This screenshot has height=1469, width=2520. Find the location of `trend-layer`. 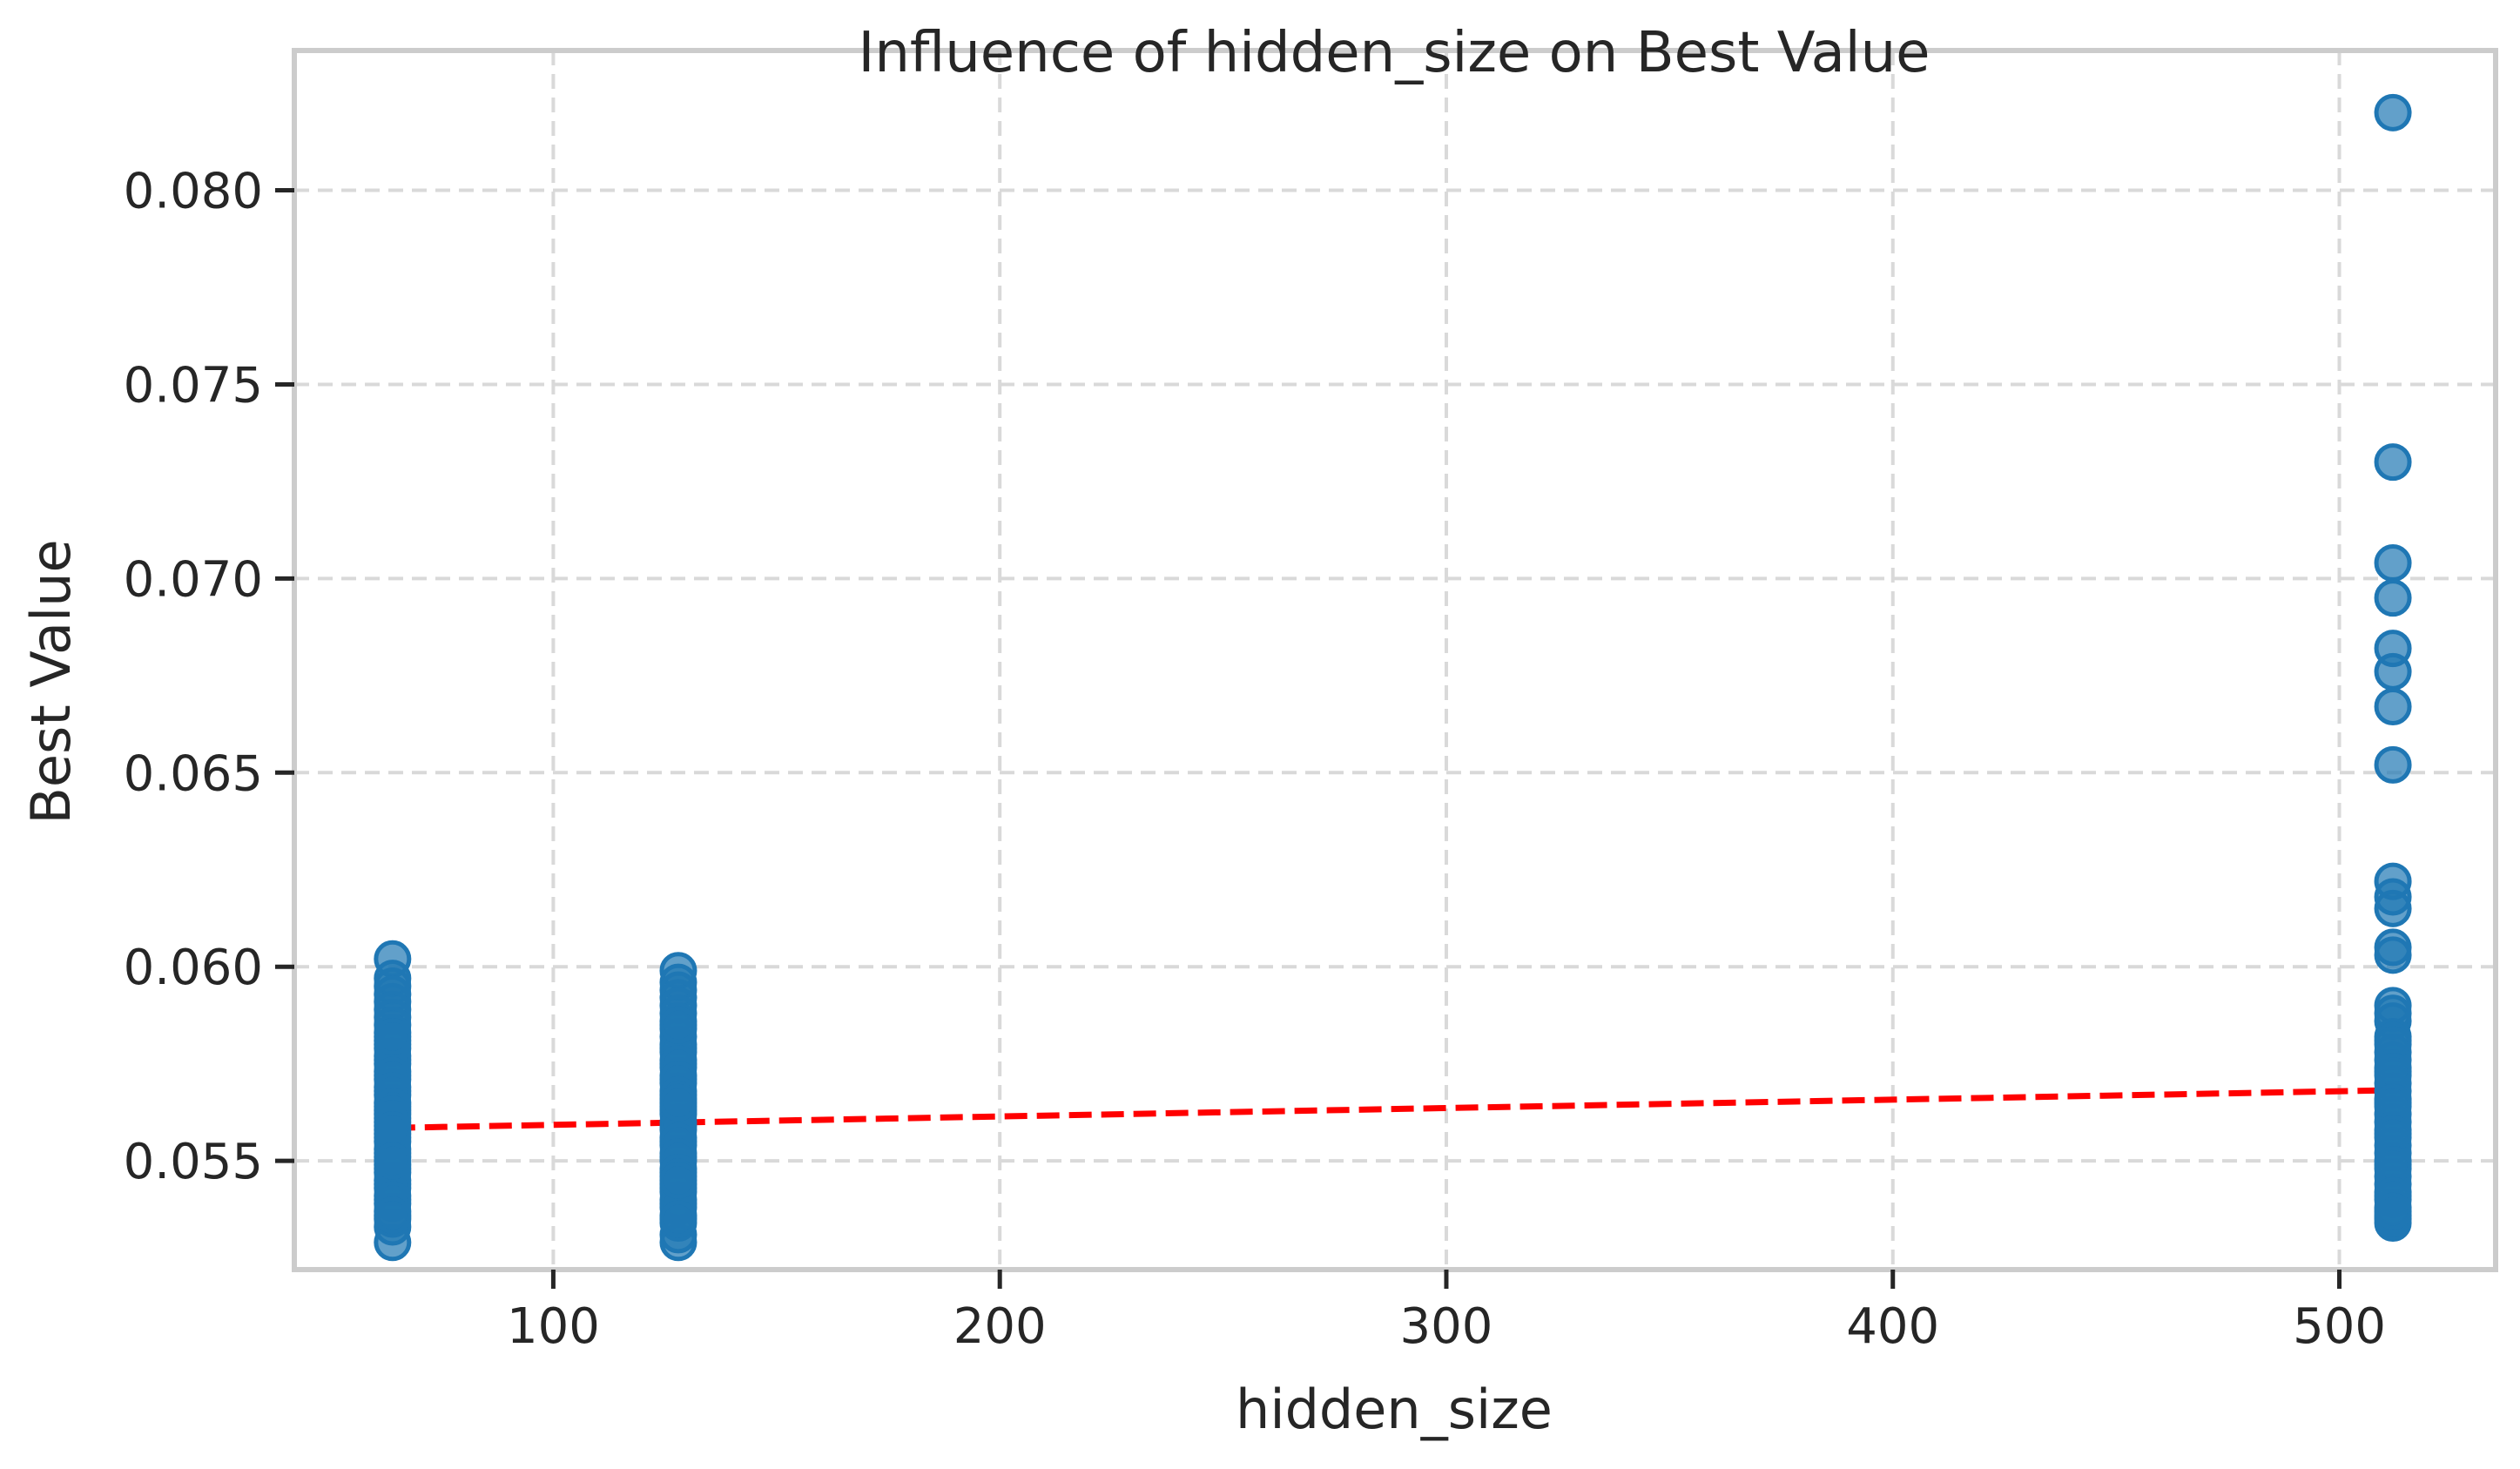

trend-layer is located at coordinates (1393, 1109).